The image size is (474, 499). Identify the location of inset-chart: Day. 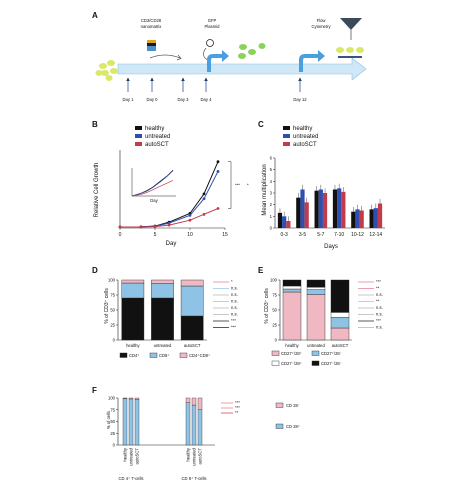
(153, 185).